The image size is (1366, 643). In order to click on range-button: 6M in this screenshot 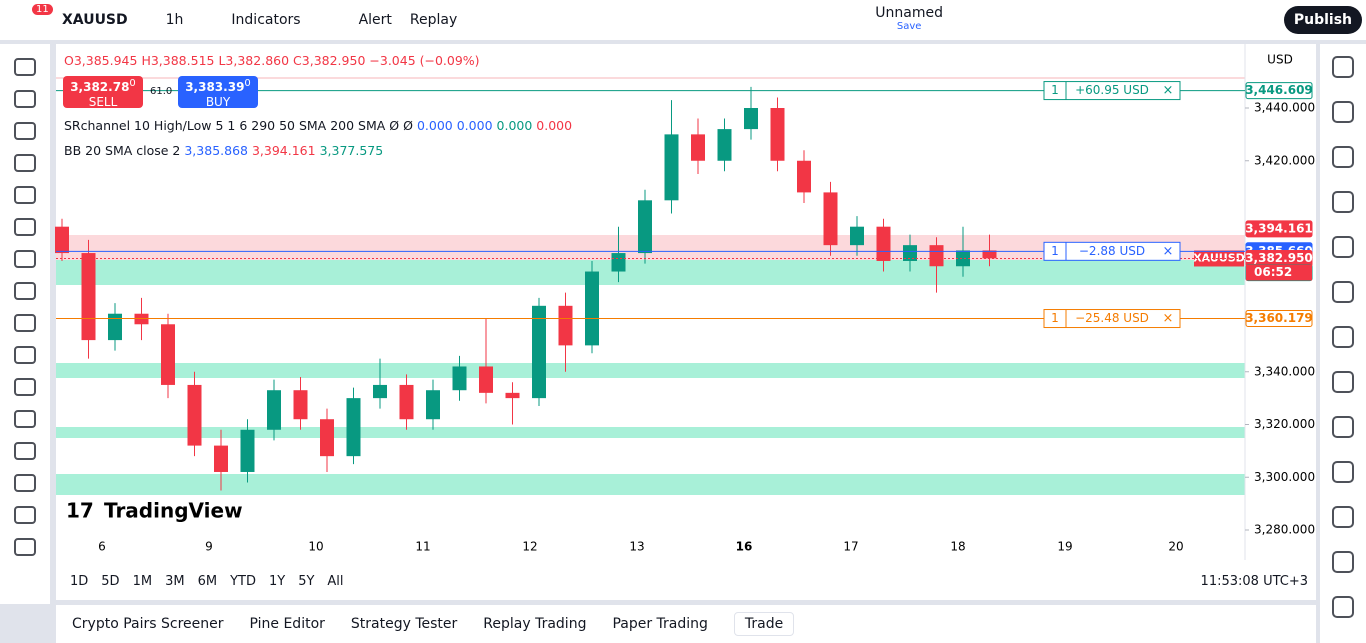, I will do `click(207, 581)`.